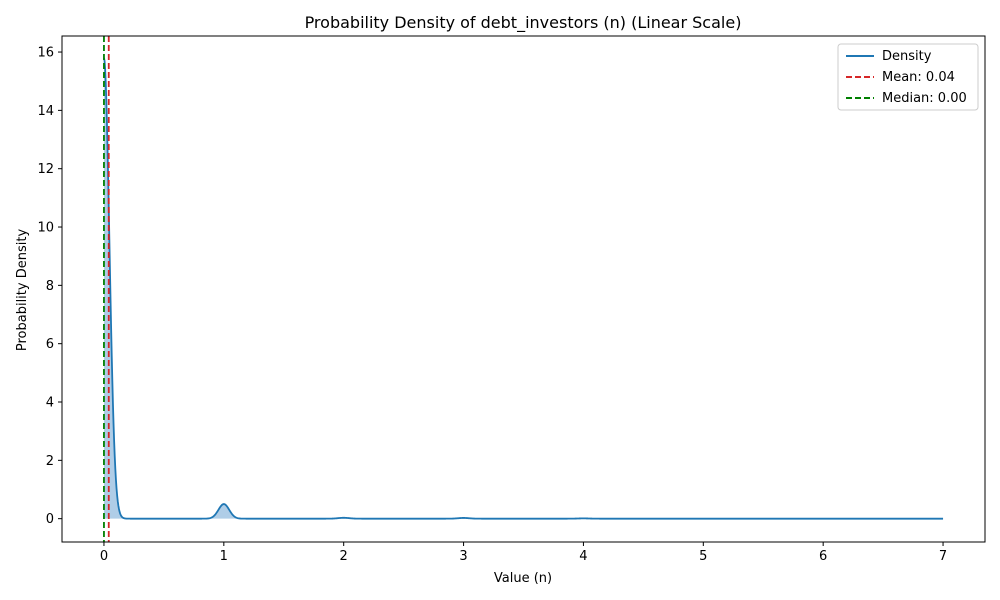 The width and height of the screenshot is (1000, 600). What do you see at coordinates (943, 556) in the screenshot?
I see `x-tick-label: 7` at bounding box center [943, 556].